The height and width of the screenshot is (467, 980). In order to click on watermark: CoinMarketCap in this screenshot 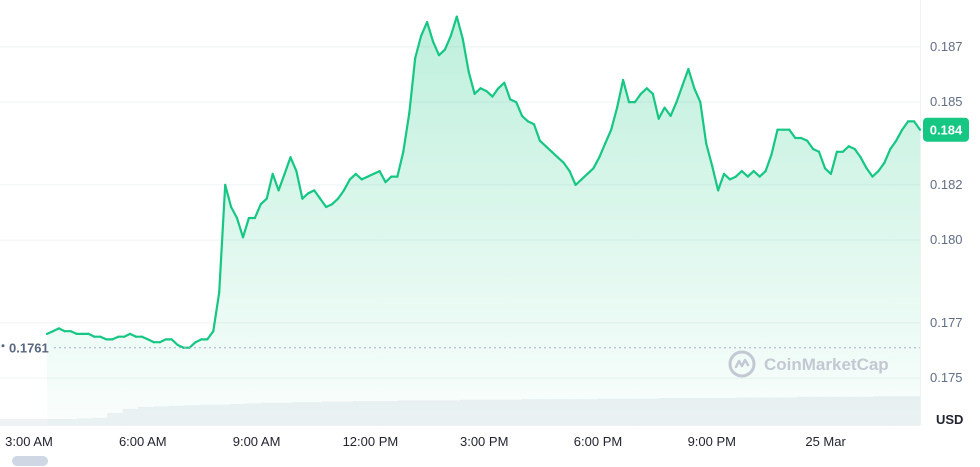, I will do `click(808, 364)`.